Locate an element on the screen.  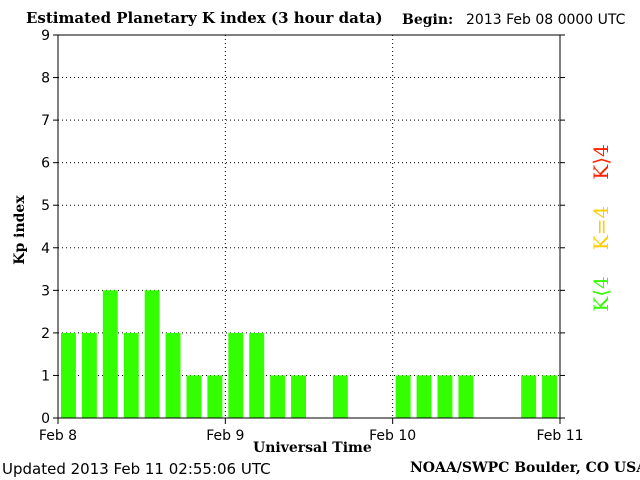
begin-label: Begin: is located at coordinates (428, 20).